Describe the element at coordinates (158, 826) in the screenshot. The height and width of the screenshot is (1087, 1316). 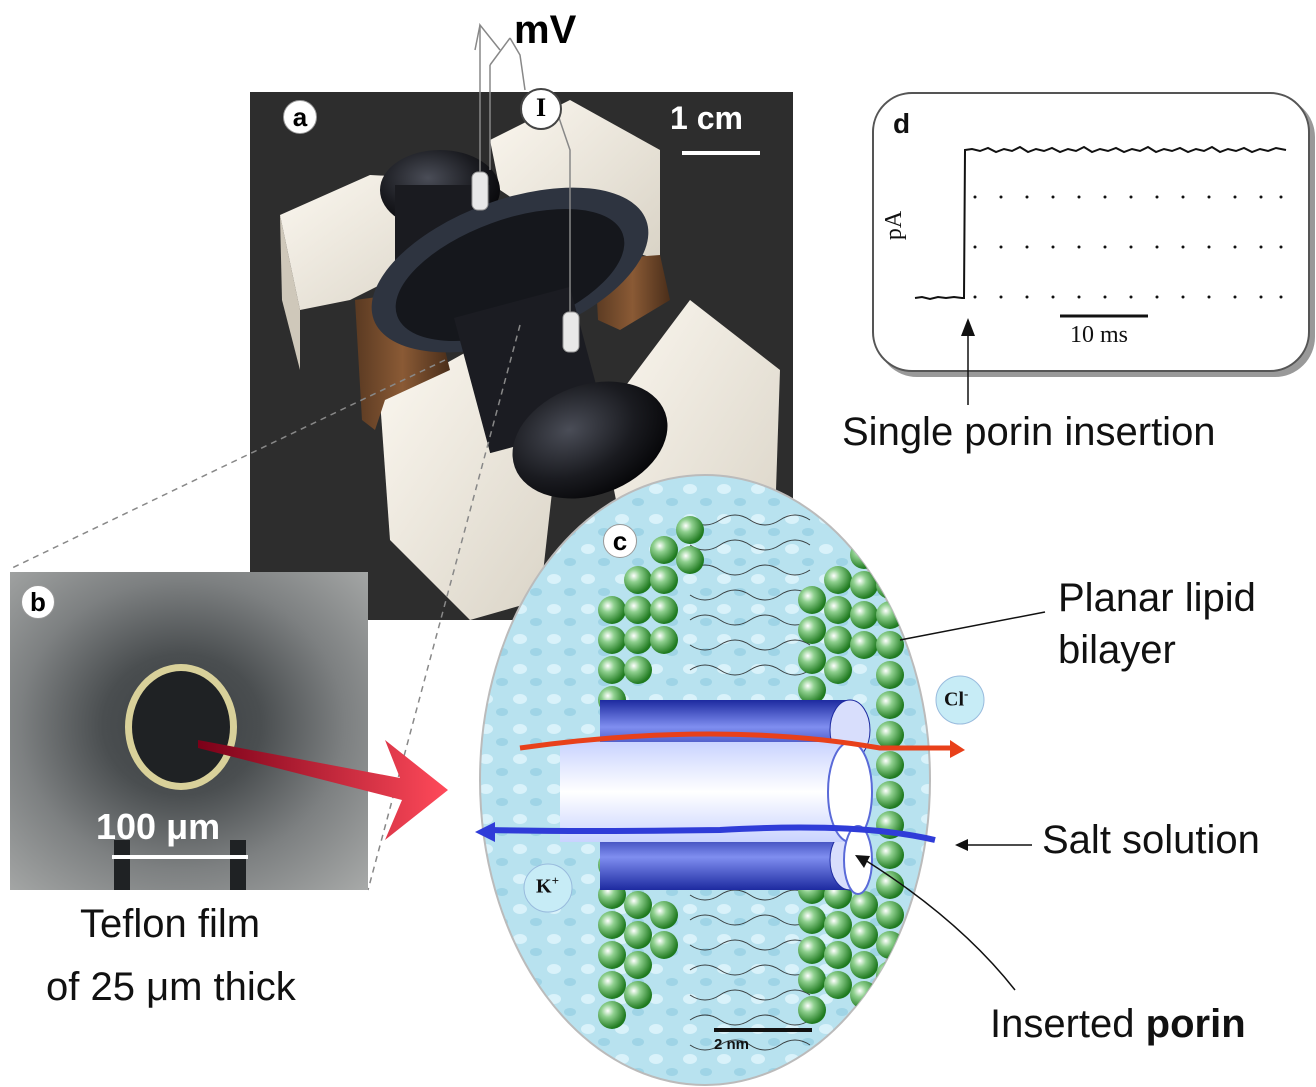
I see `scale-label-b: 100 μm` at that location.